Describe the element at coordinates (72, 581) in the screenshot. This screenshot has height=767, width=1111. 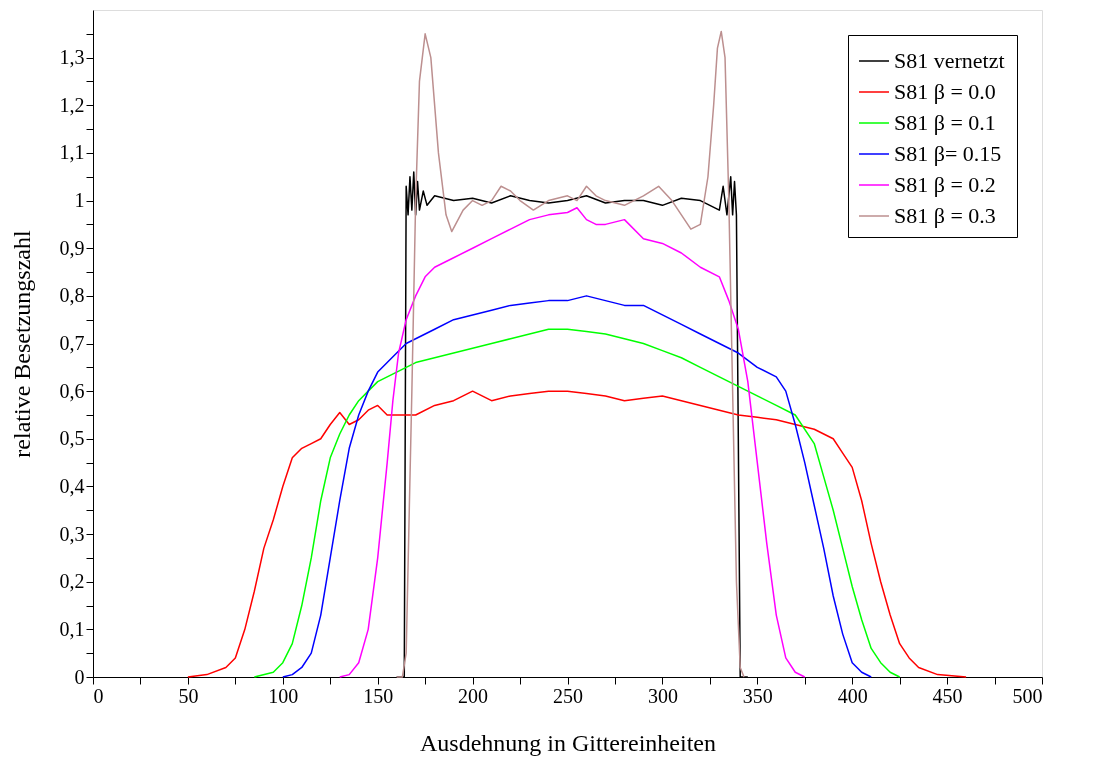
I see `y-tick-label: 0,2` at that location.